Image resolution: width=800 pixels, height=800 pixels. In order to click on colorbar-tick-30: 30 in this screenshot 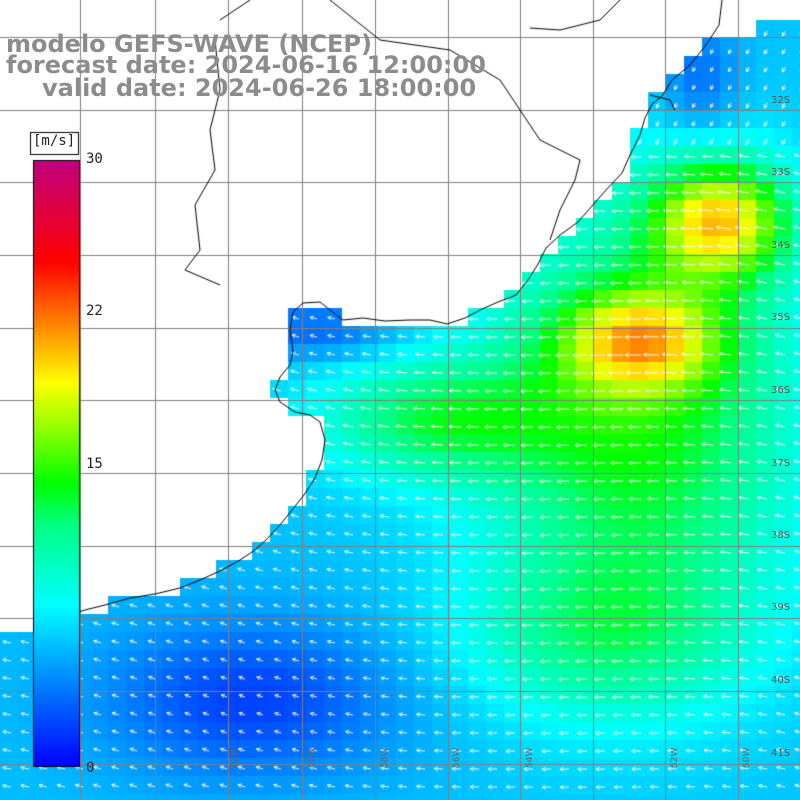, I will do `click(94, 159)`.